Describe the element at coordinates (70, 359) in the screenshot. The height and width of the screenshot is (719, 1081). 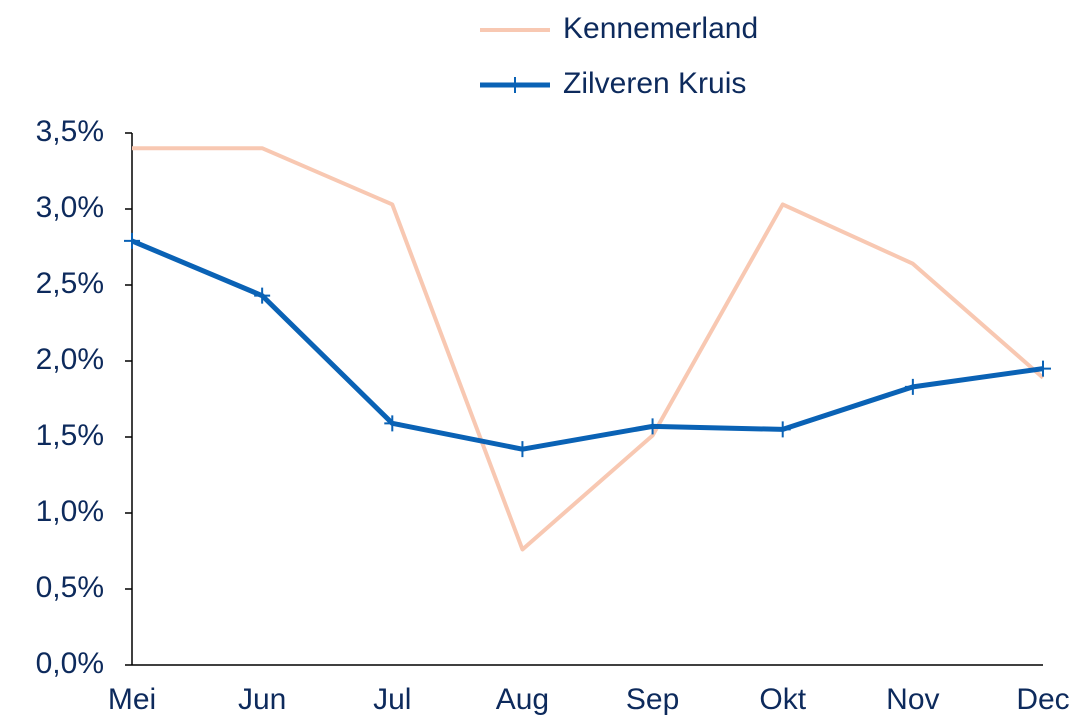
I see `y-tick-label: 2,0%` at that location.